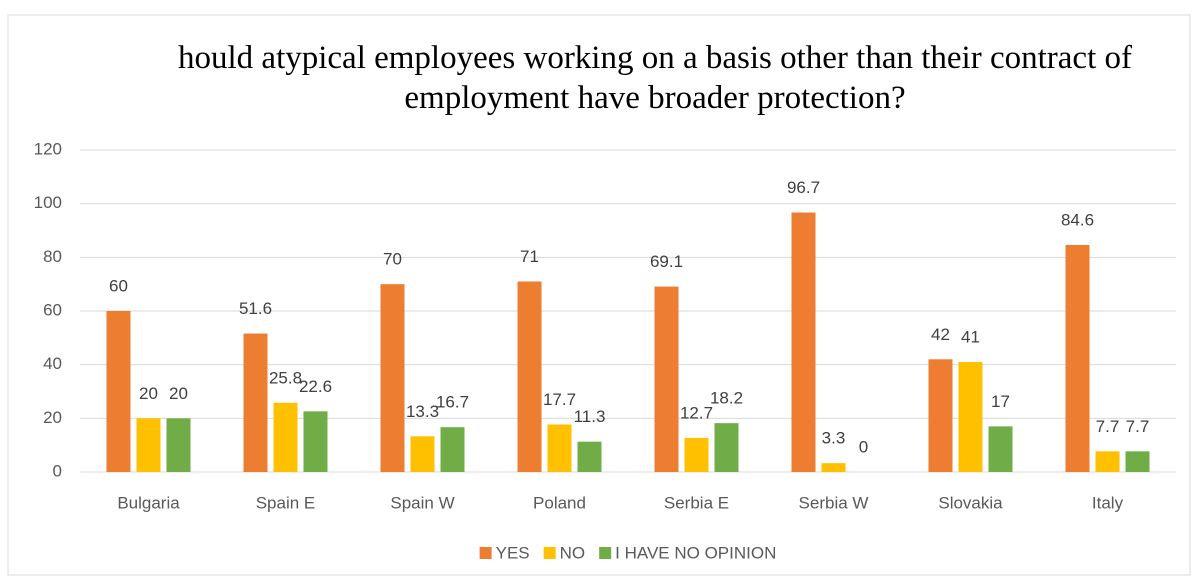  What do you see at coordinates (590, 416) in the screenshot?
I see `value-label: 11.3` at bounding box center [590, 416].